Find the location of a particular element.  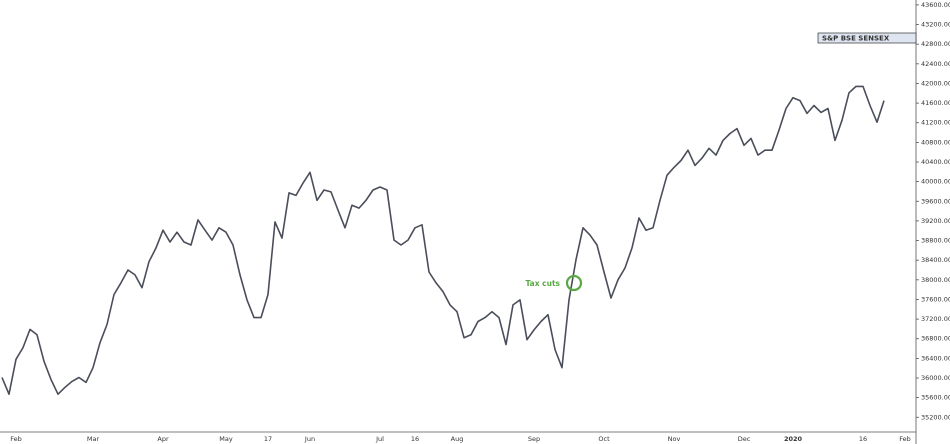

y-tick-label: 36800.00 is located at coordinates (935, 339).